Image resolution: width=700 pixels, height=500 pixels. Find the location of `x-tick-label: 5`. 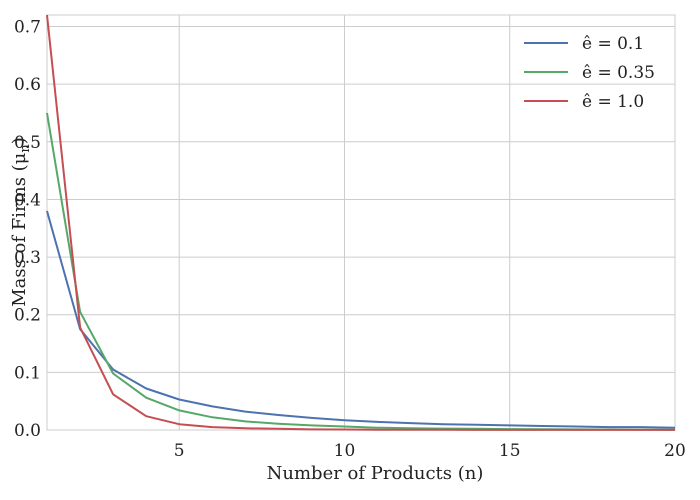

x-tick-label: 5 is located at coordinates (179, 451).